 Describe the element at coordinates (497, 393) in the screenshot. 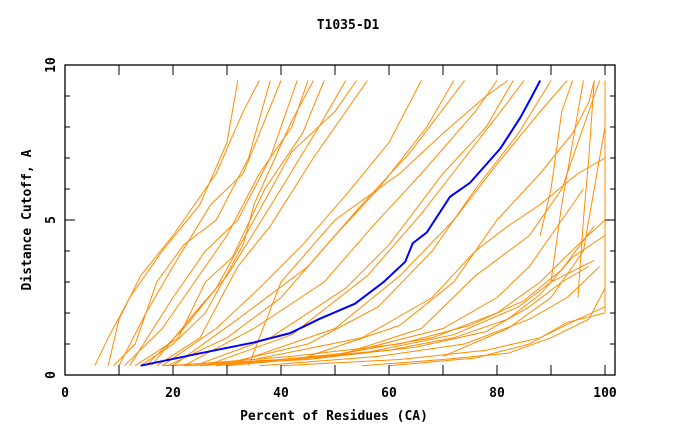

I see `x-tick-label: 80` at that location.